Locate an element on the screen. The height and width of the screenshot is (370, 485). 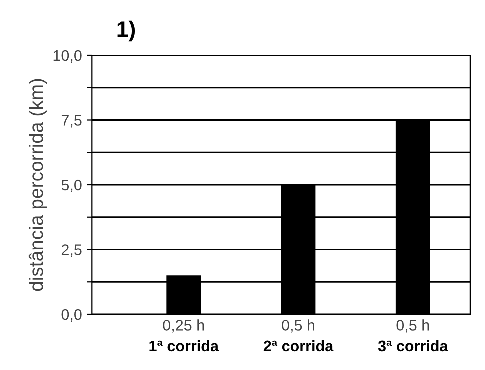
chart-title: 1) is located at coordinates (127, 31).